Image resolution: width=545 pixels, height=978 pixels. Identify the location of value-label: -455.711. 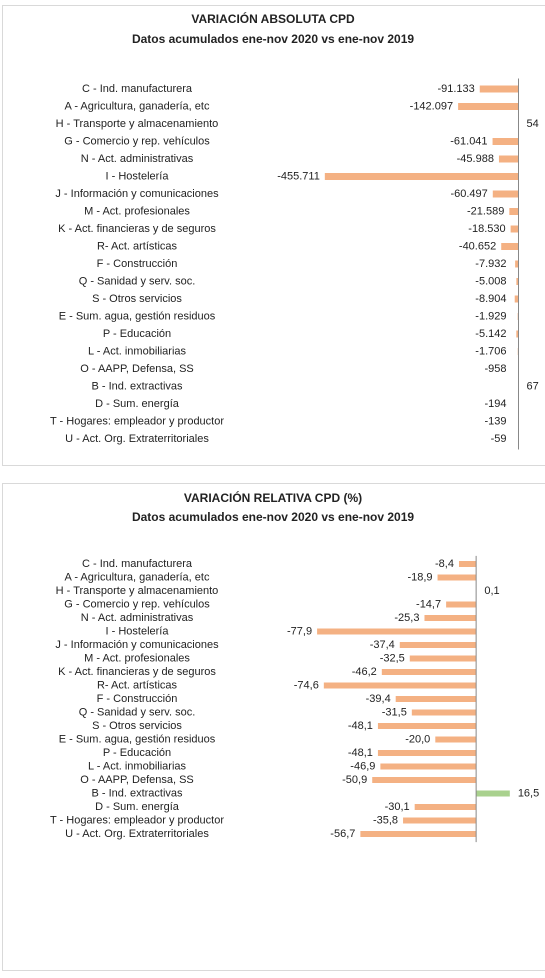
(298, 176).